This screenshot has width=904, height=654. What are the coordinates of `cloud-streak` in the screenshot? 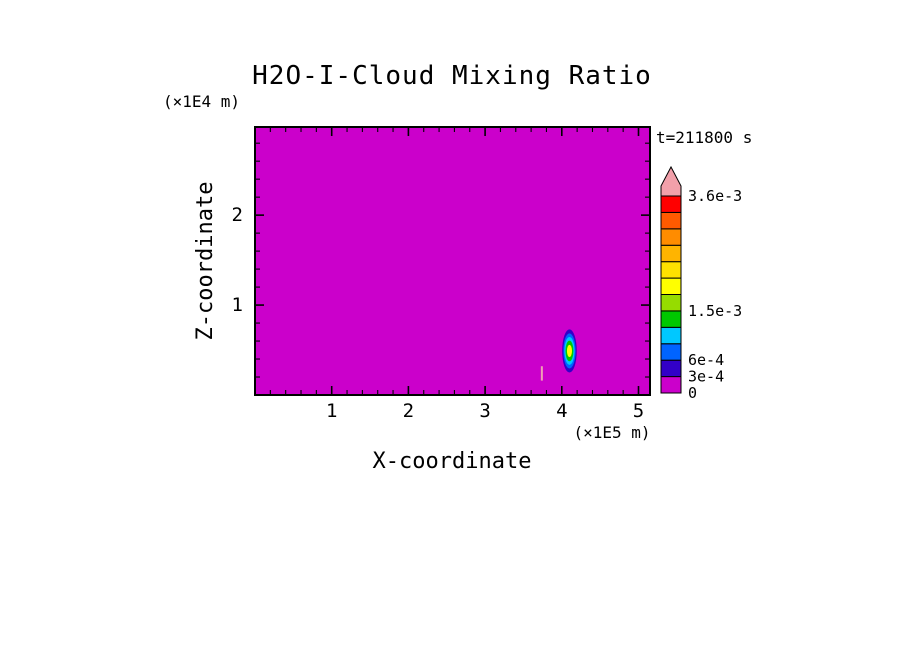 It's located at (541, 373).